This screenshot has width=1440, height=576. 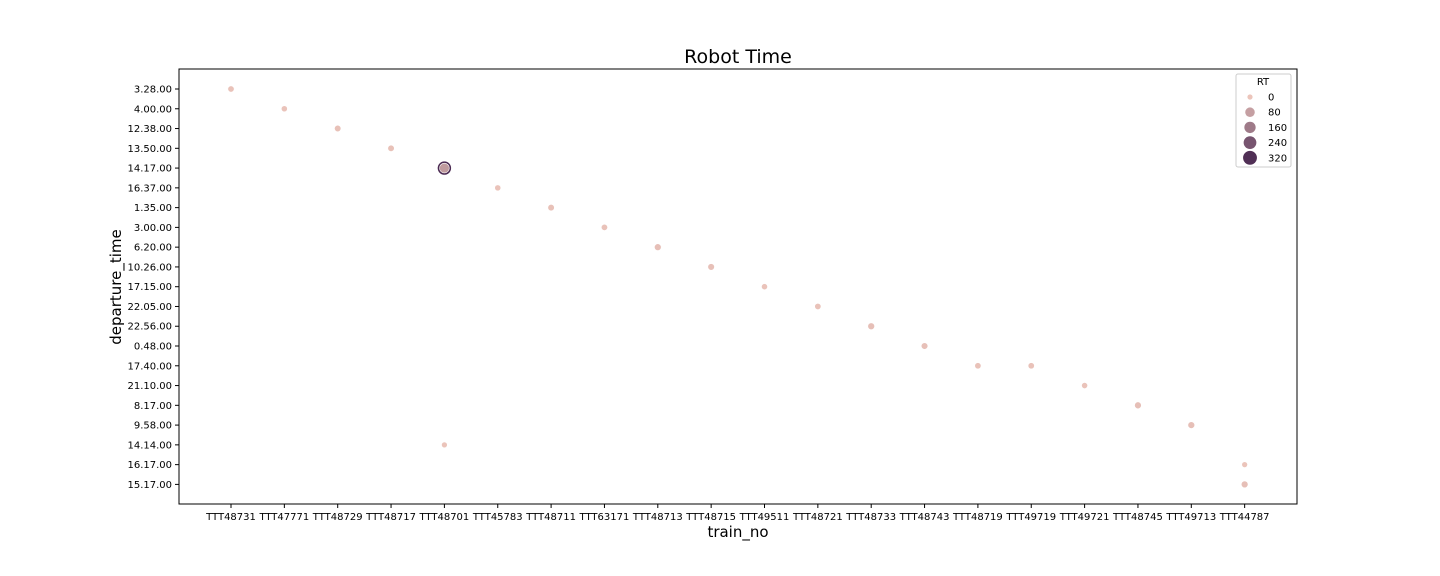 What do you see at coordinates (149, 307) in the screenshot?
I see `y-tick-label: 22.05.00` at bounding box center [149, 307].